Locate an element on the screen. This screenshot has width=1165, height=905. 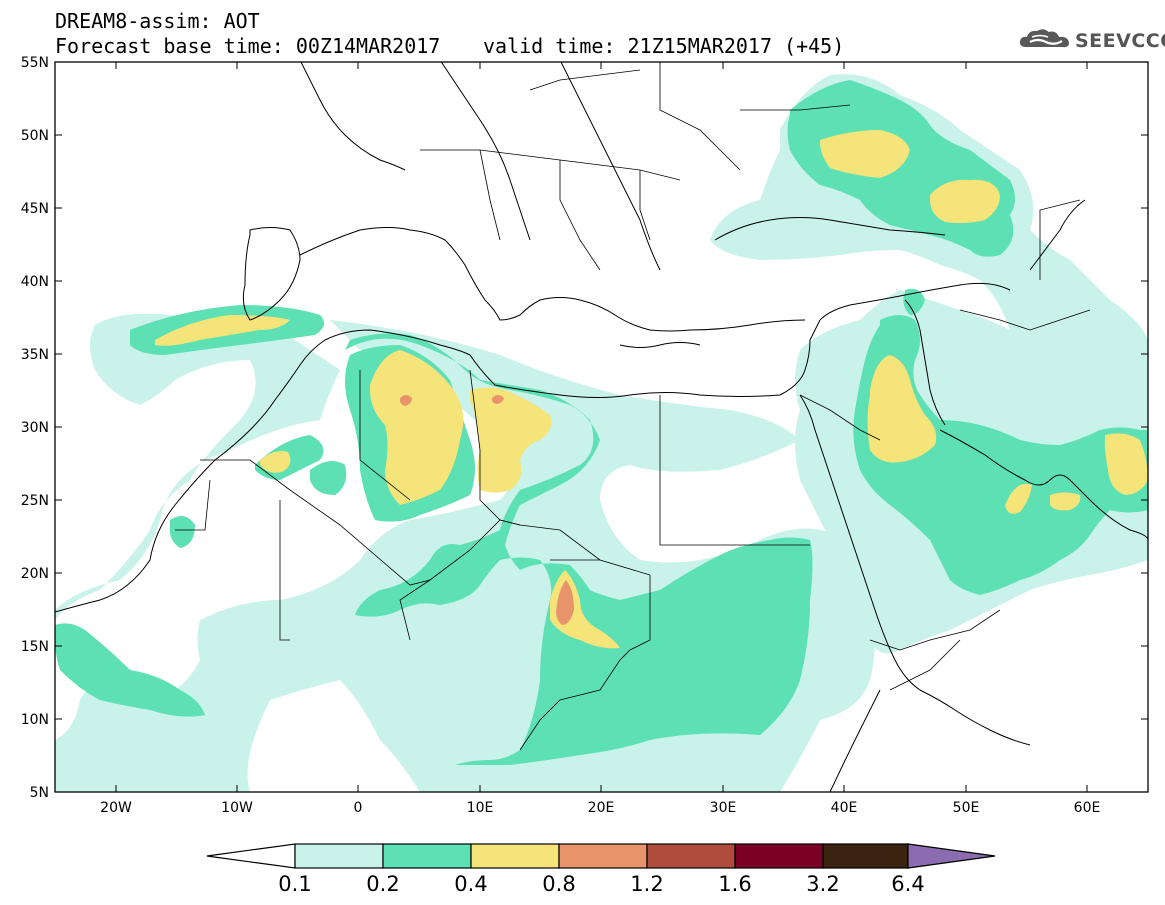
colorbar is located at coordinates (601, 856).